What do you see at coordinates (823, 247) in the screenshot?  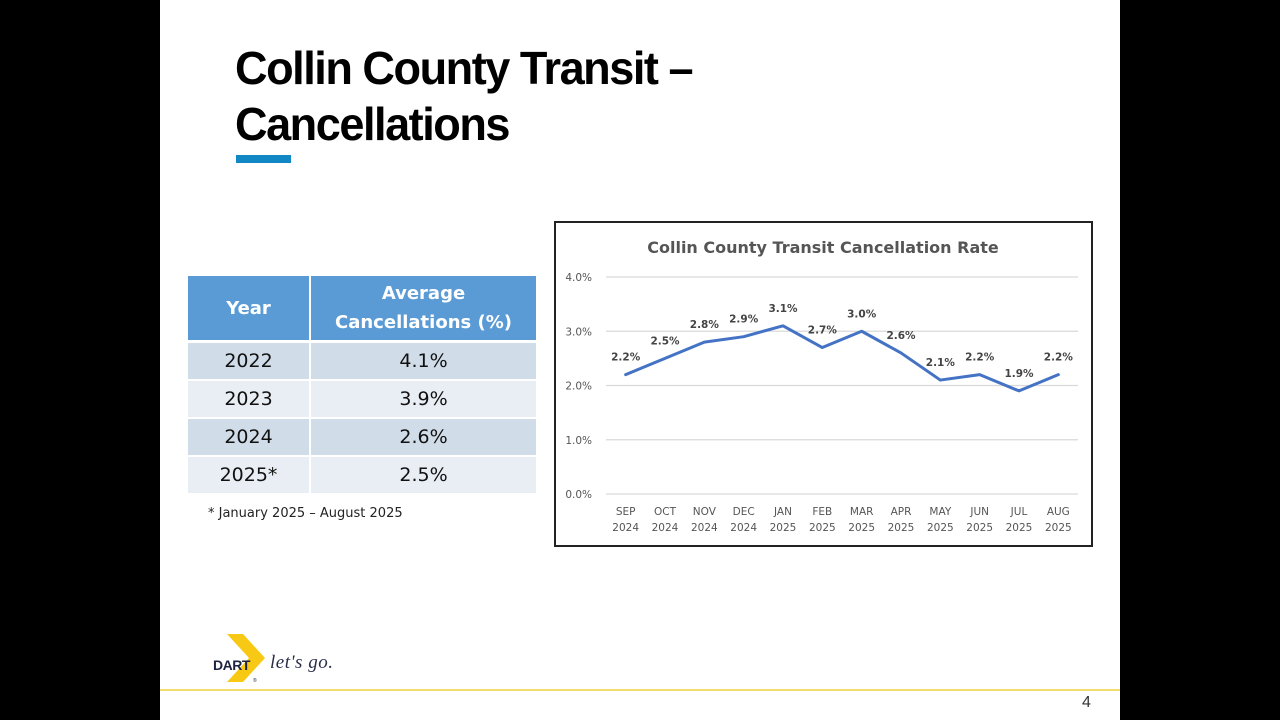 I see `chart-title: Collin County Transit Cancellation Rate` at bounding box center [823, 247].